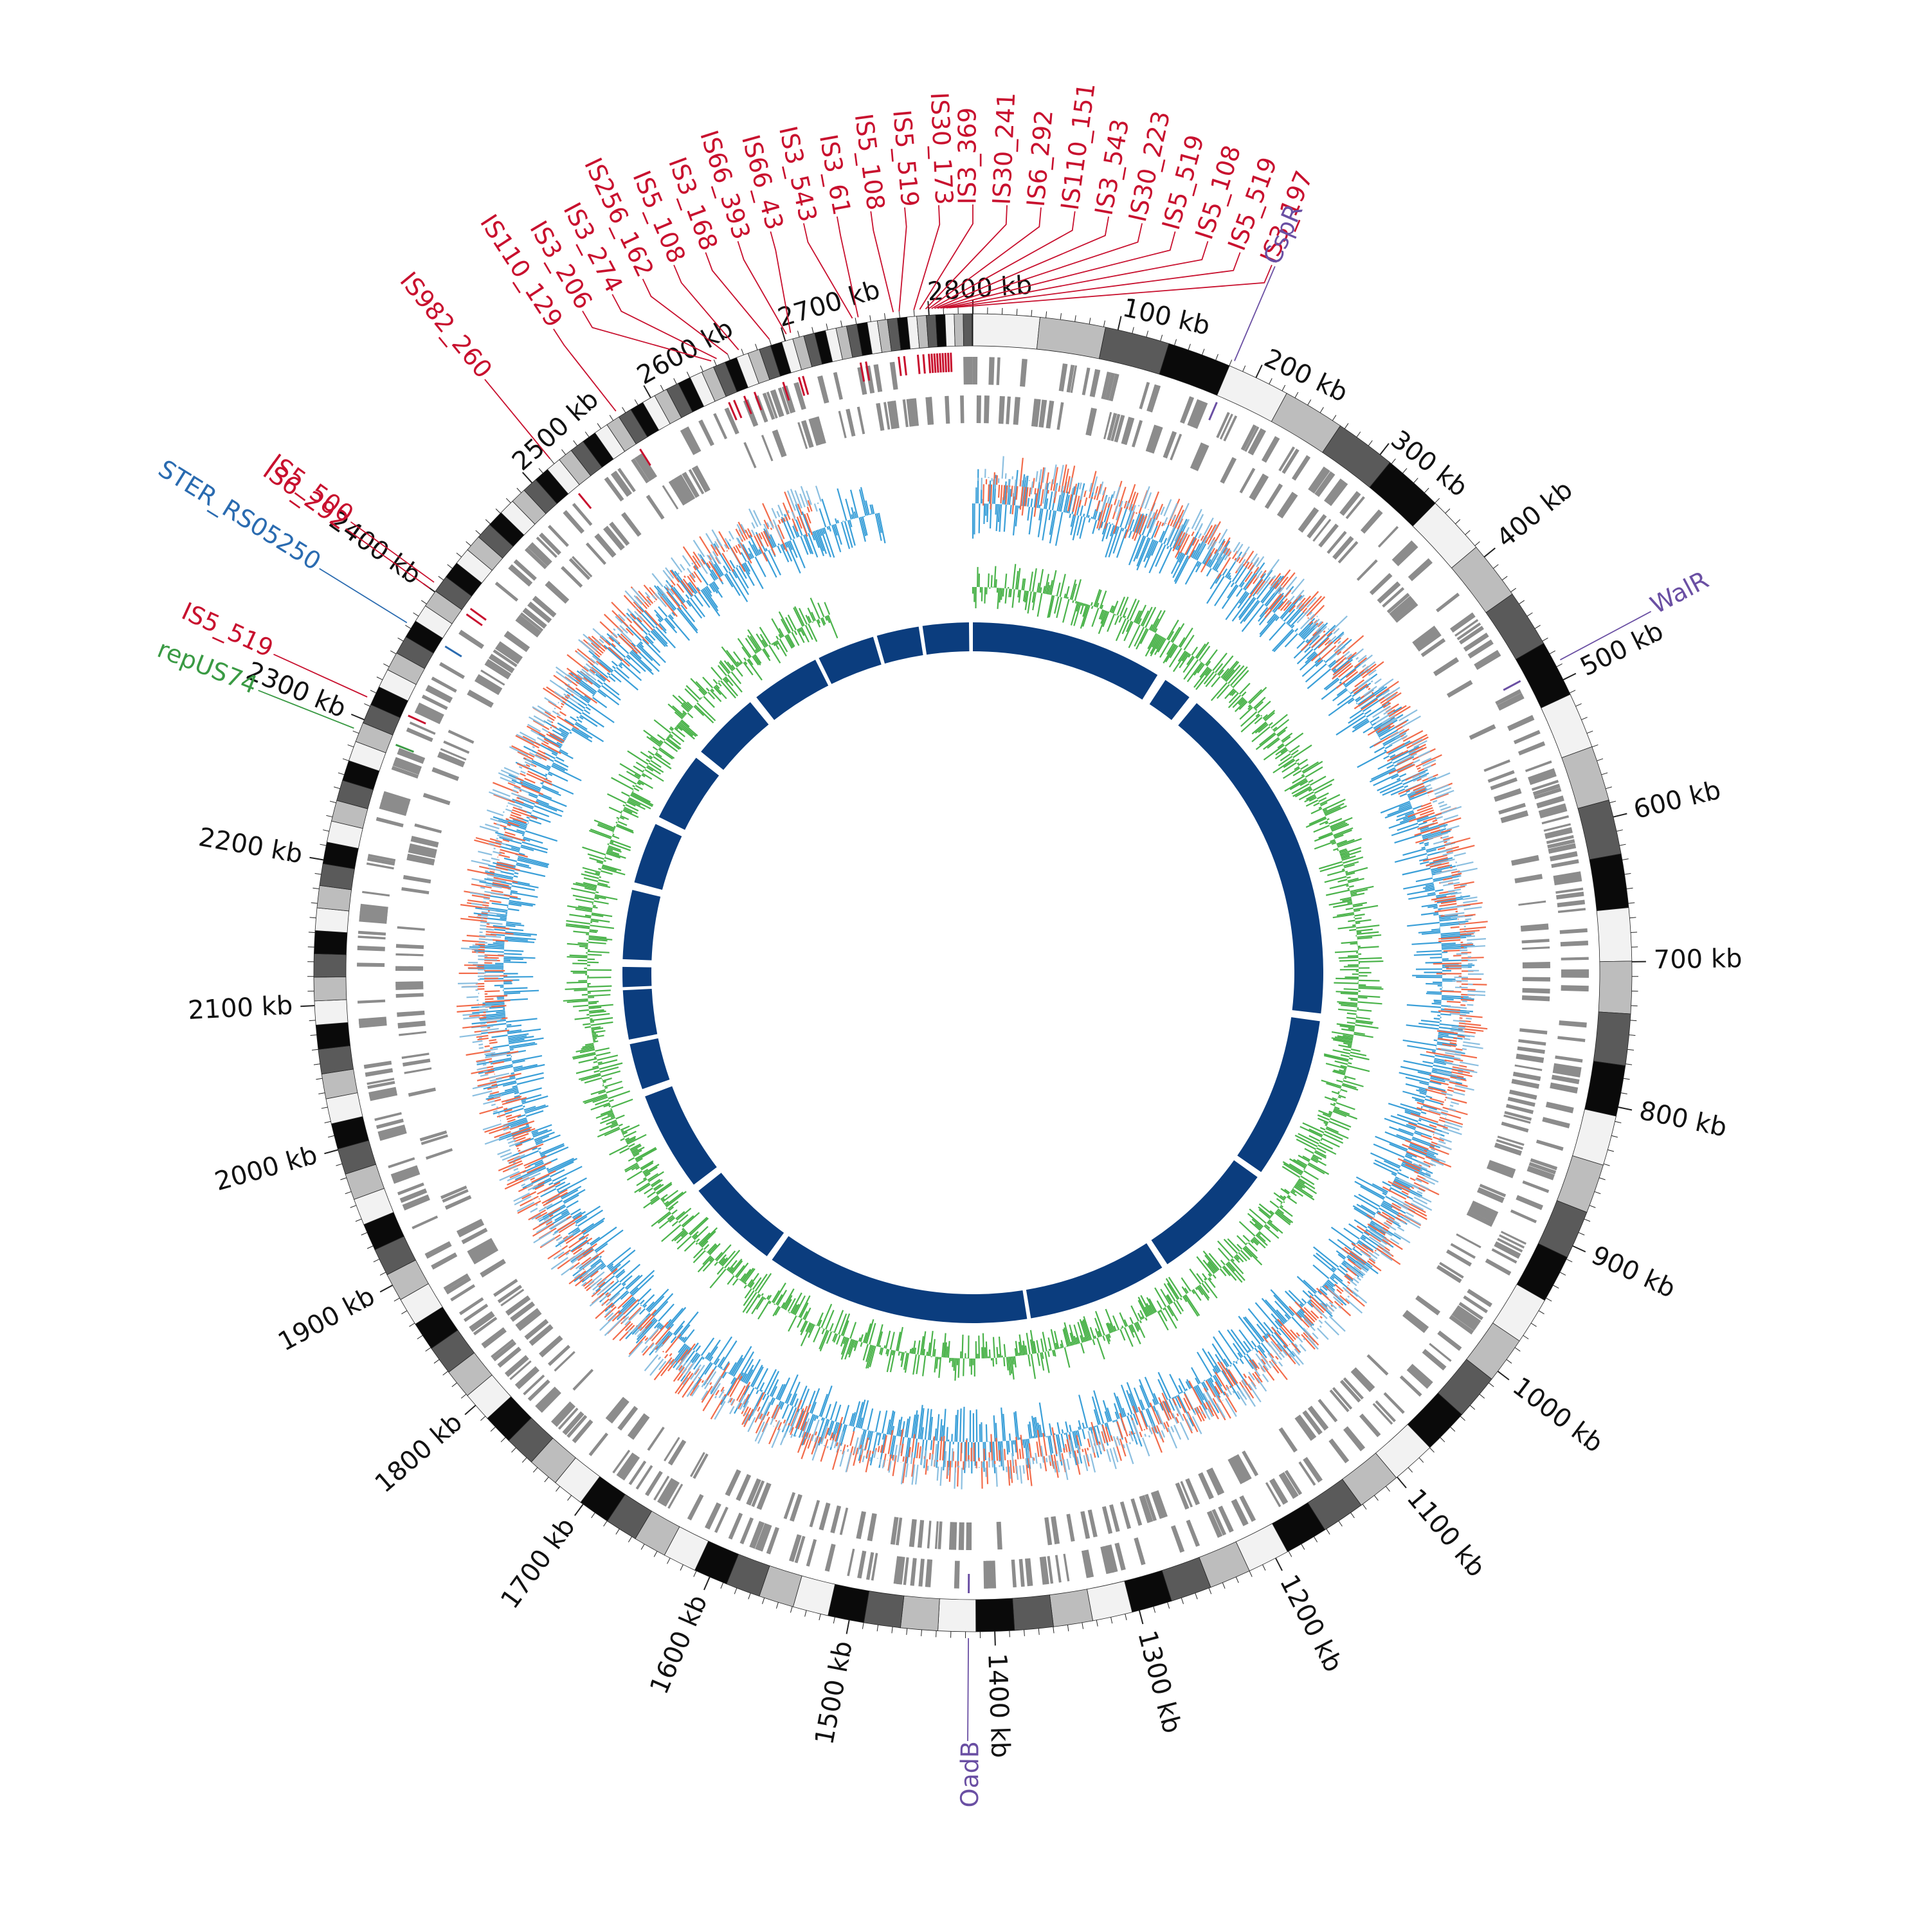  I want to click on tick-label: 1400 kb, so click(998, 1706).